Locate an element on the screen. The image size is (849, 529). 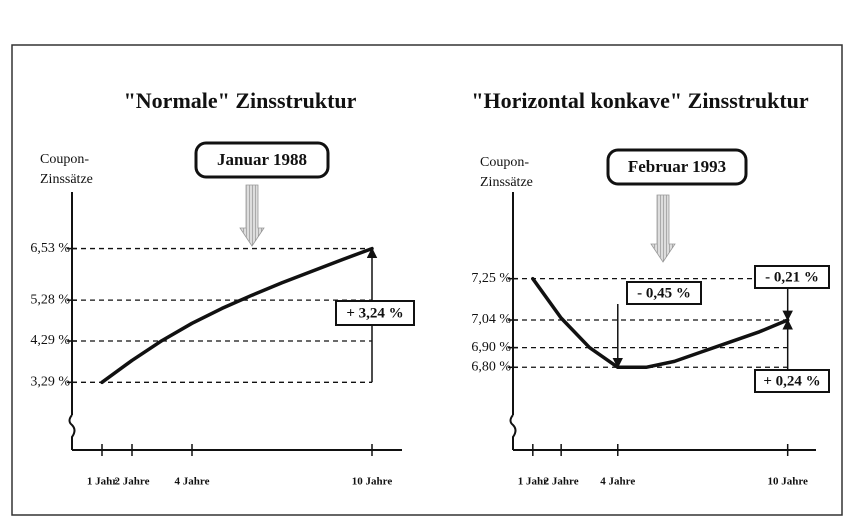
callout-label: + 0,24 % is located at coordinates (791, 381).